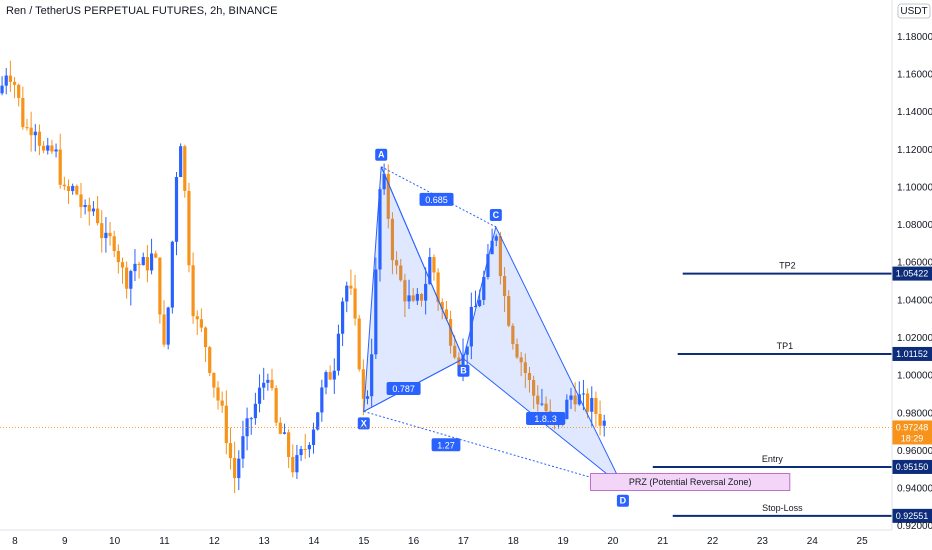 This screenshot has height=550, width=932. Describe the element at coordinates (863, 541) in the screenshot. I see `x-tick-17: 25` at that location.